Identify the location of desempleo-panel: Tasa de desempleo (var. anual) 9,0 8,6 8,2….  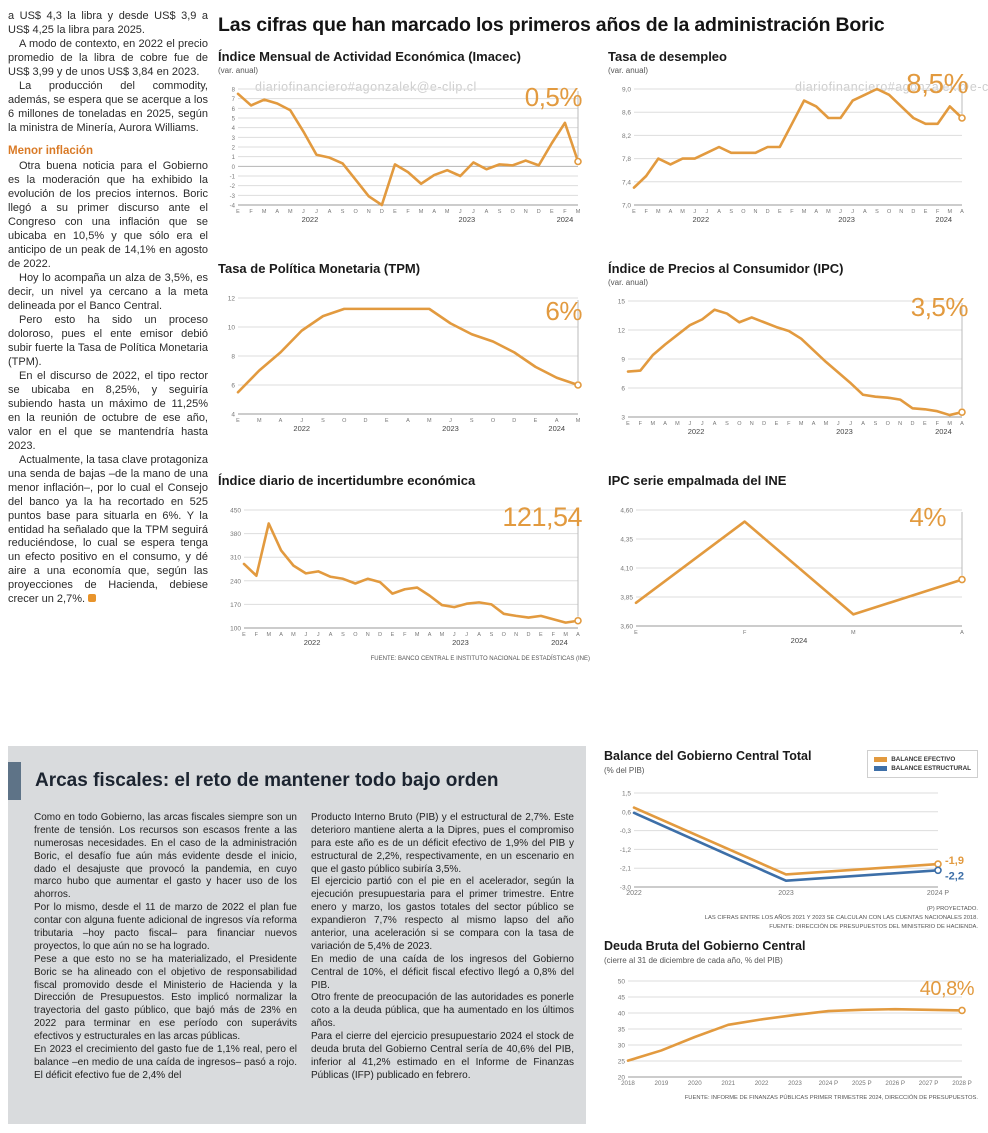
(792, 139).